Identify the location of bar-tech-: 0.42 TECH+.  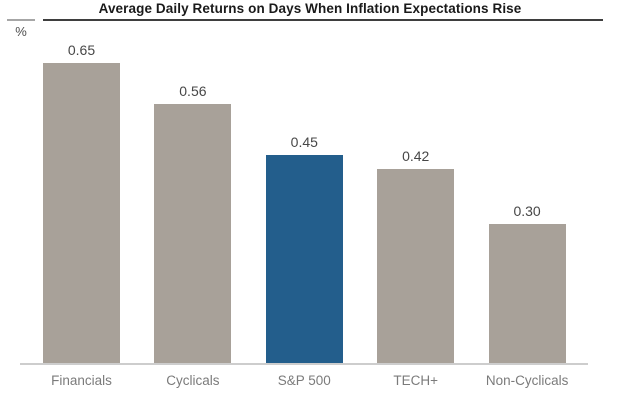
(416, 268).